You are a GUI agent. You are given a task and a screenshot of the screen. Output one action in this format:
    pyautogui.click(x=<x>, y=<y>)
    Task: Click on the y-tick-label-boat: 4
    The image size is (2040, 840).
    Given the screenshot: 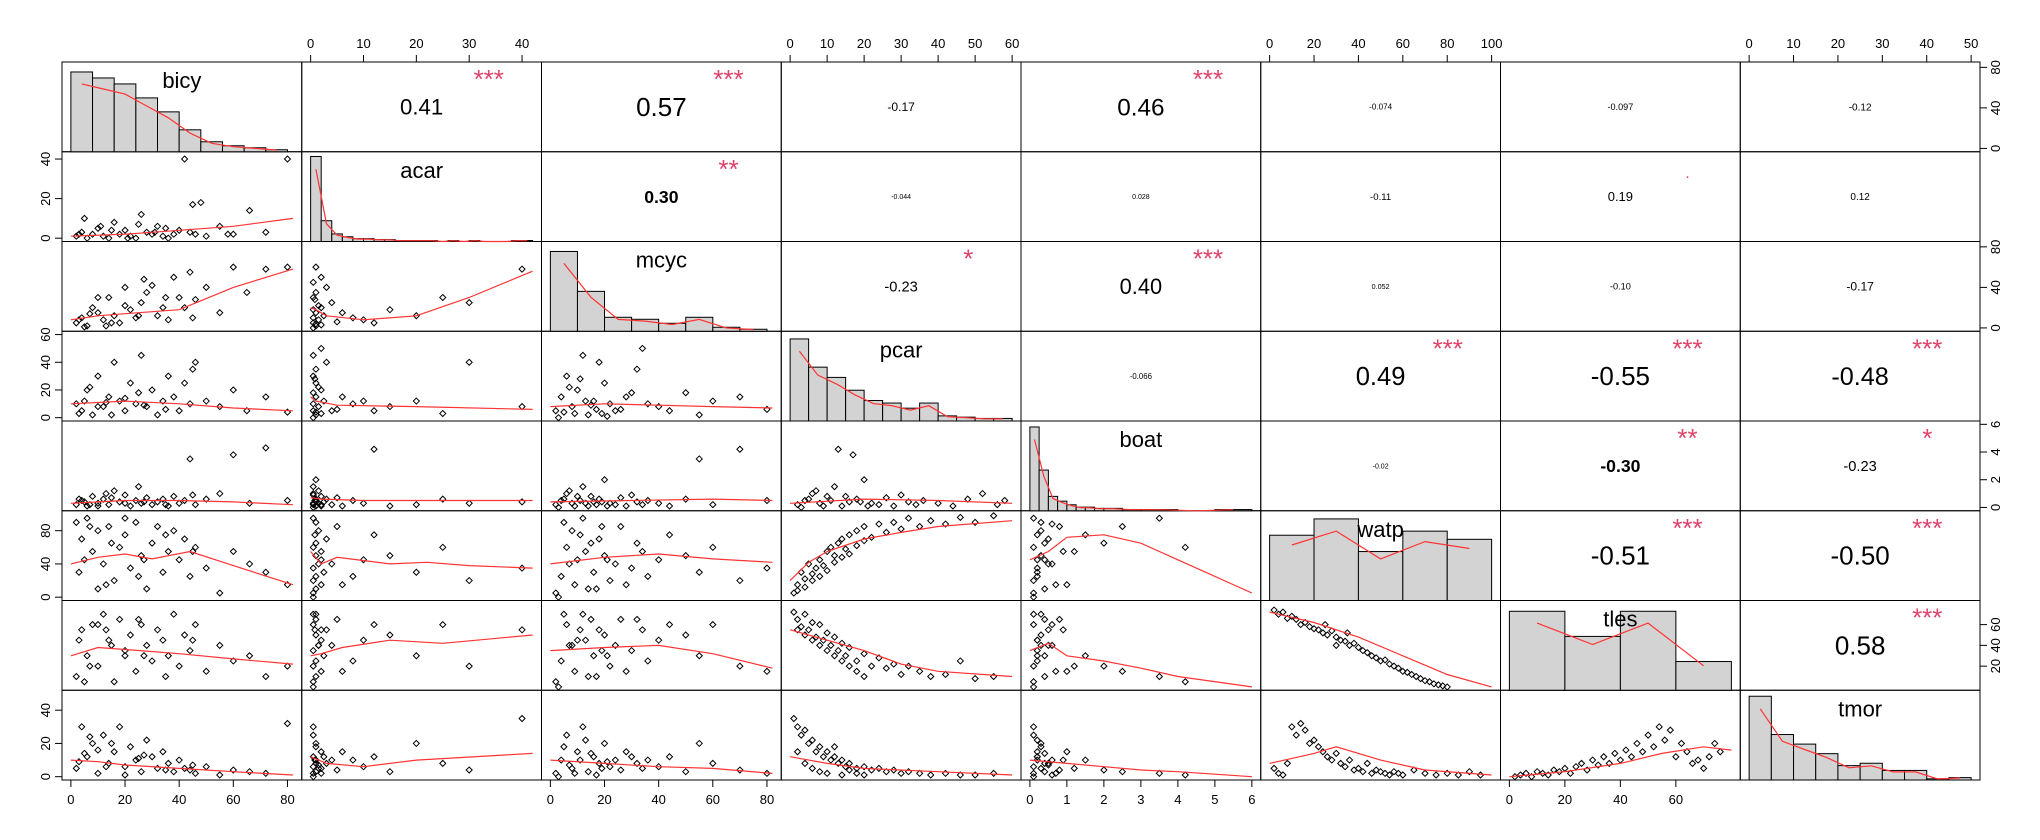 What is the action you would take?
    pyautogui.click(x=1995, y=451)
    